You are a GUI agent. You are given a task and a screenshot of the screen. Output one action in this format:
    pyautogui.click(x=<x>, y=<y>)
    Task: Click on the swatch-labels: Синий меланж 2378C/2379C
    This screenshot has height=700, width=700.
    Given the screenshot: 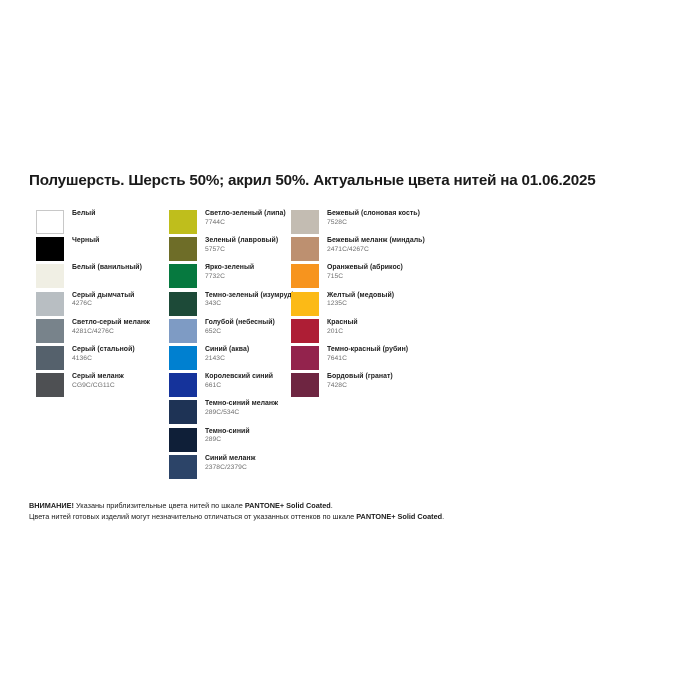 What is the action you would take?
    pyautogui.click(x=230, y=463)
    